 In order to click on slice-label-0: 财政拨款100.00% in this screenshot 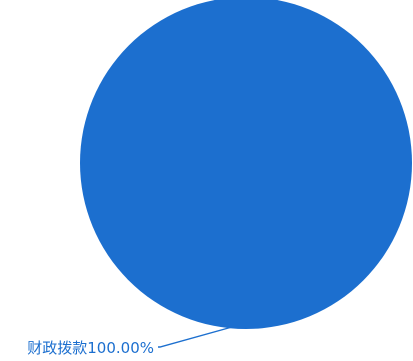, I will do `click(90, 348)`.